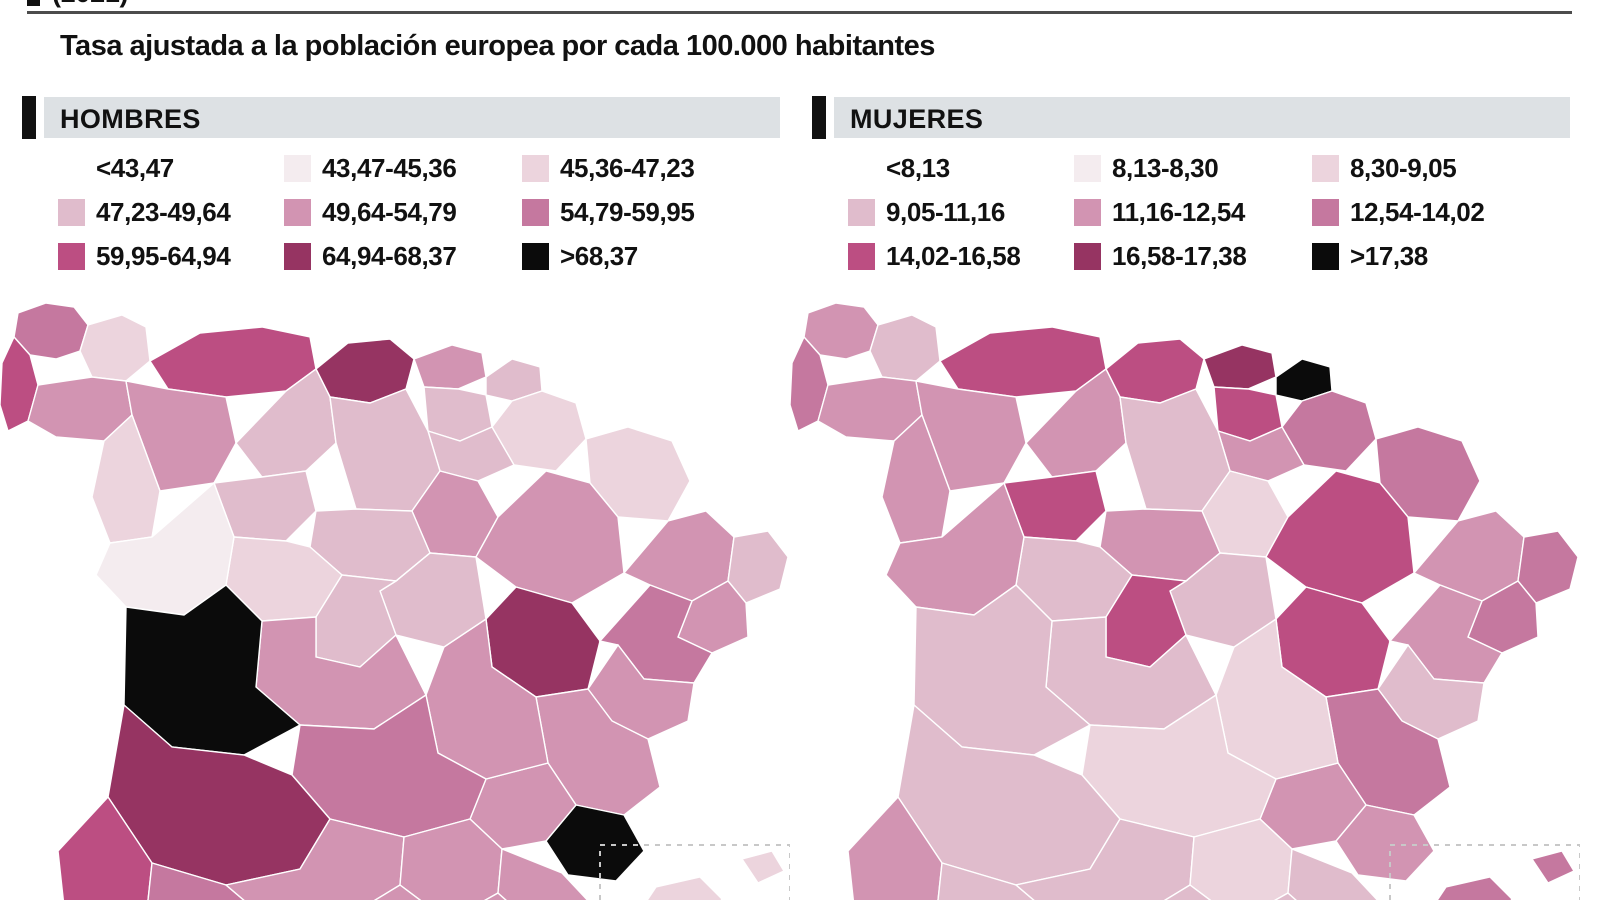 Image resolution: width=1600 pixels, height=900 pixels. I want to click on legend-item: 16,58-17,38, so click(1160, 256).